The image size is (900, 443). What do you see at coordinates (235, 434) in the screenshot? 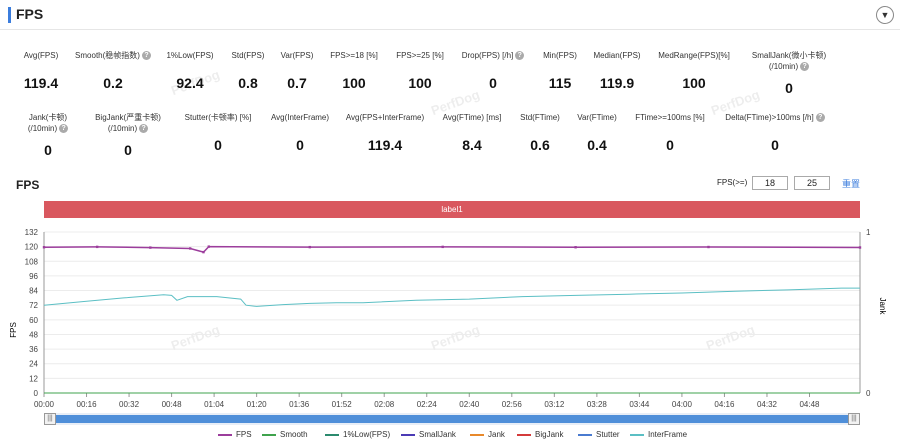
I see `legend-item-fps: FPS` at bounding box center [235, 434].